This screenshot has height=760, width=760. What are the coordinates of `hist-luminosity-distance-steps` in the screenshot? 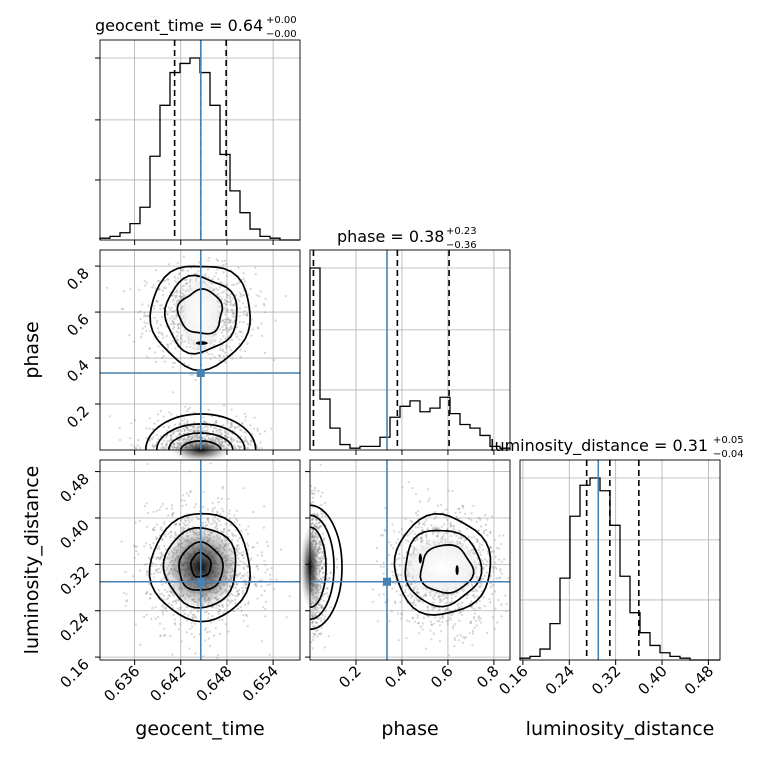 It's located at (619, 569).